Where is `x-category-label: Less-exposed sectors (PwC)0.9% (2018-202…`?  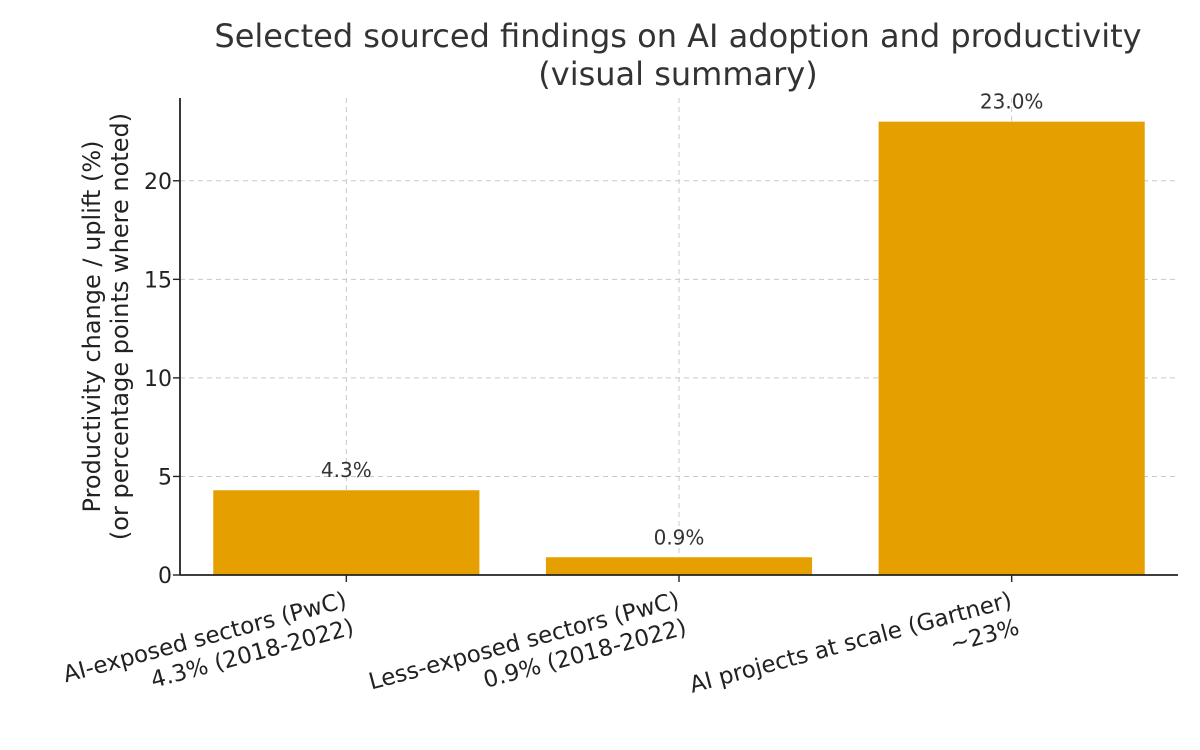
x-category-label: Less-exposed sectors (PwC)0.9% (2018-202… is located at coordinates (527, 641).